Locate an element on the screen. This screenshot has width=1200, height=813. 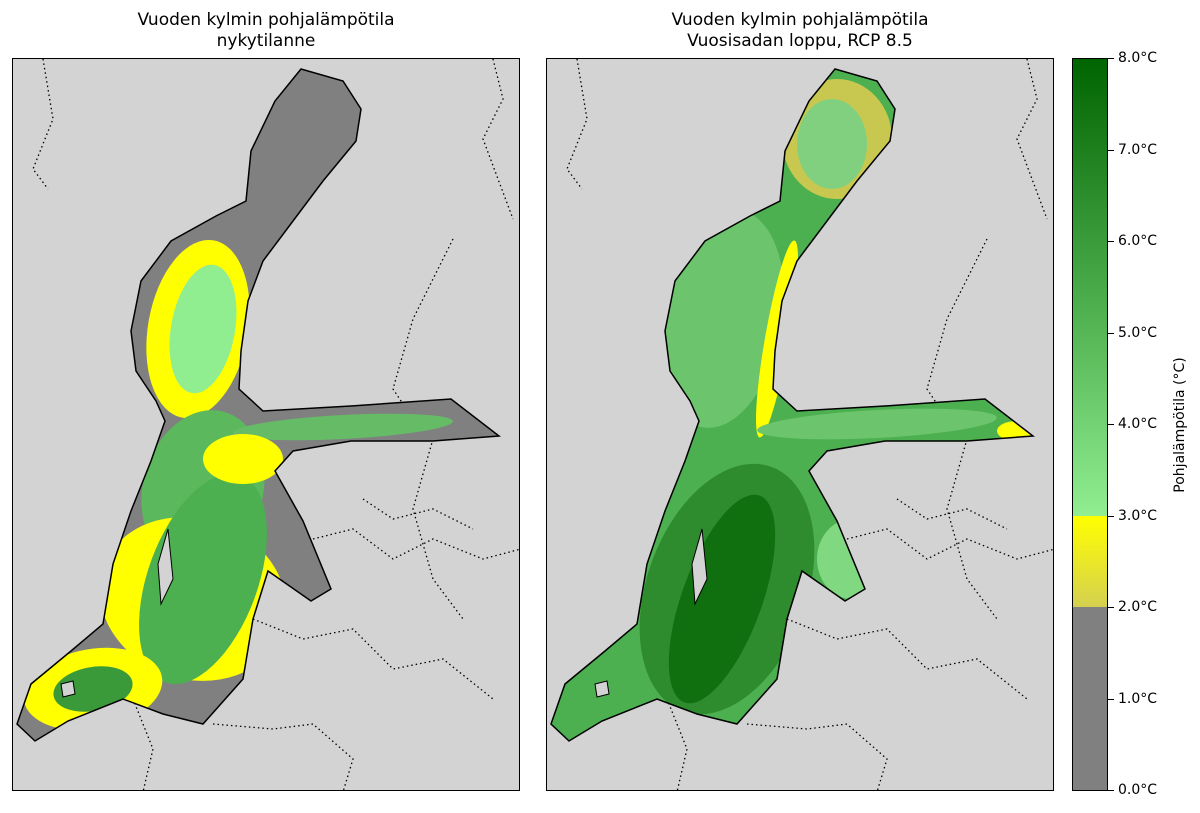
colorbar-tick-label: 3.0°C is located at coordinates (1138, 515).